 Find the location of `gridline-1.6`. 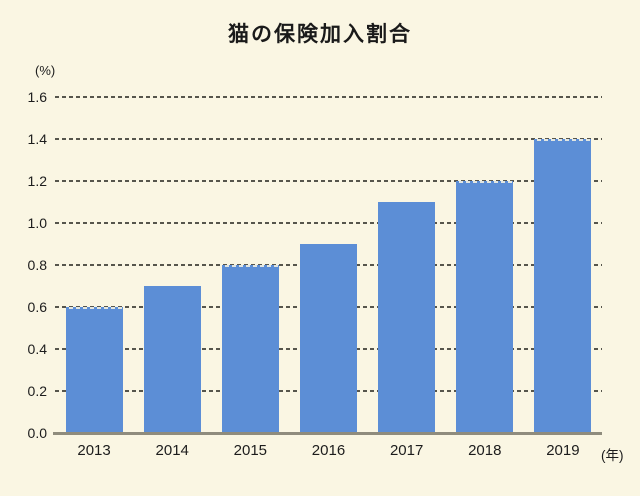

gridline-1.6 is located at coordinates (328, 97).